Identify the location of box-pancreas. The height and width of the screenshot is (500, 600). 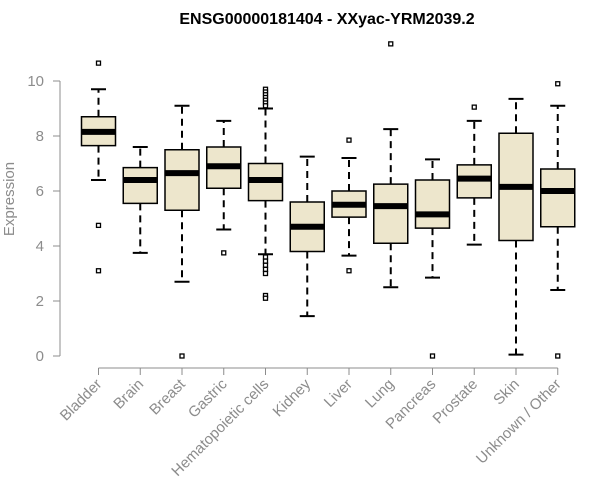
(432, 258).